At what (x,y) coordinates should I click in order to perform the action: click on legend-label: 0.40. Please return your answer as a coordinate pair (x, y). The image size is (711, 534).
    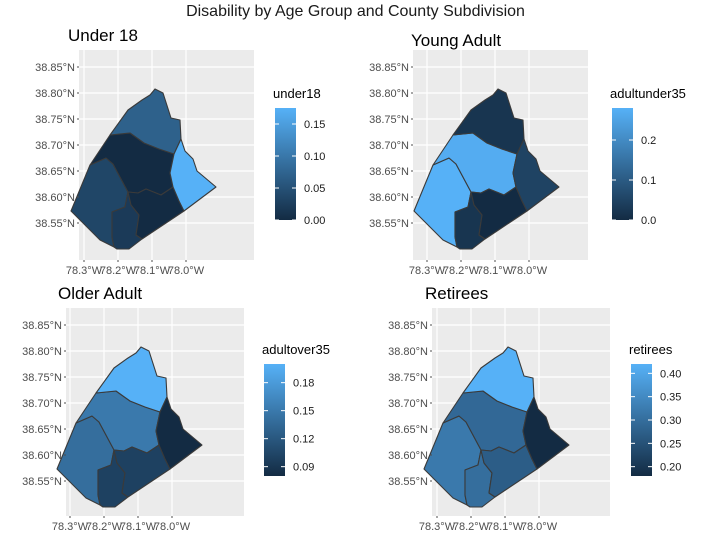
    Looking at the image, I should click on (670, 374).